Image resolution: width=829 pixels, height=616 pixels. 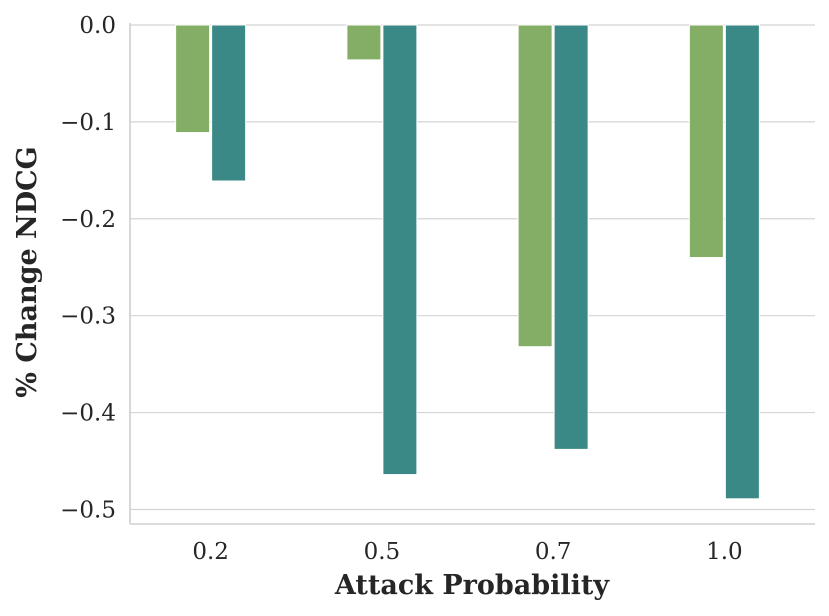 I want to click on bar-series-2-0.7, so click(x=571, y=237).